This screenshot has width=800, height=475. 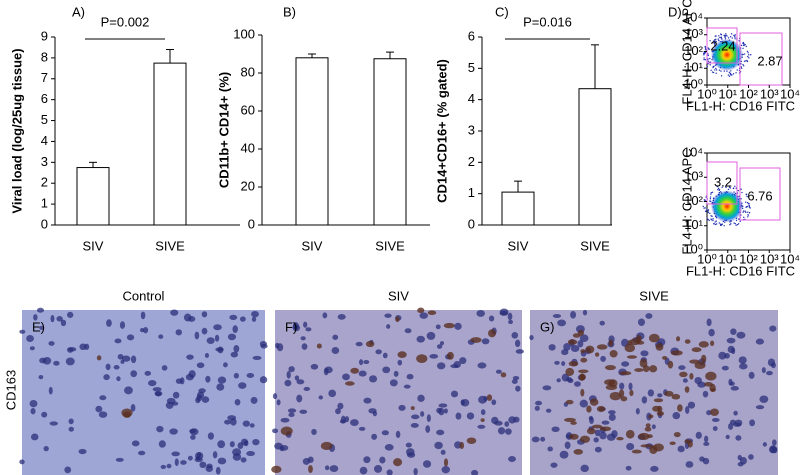 I want to click on y-tick-label: 1, so click(x=471, y=192).